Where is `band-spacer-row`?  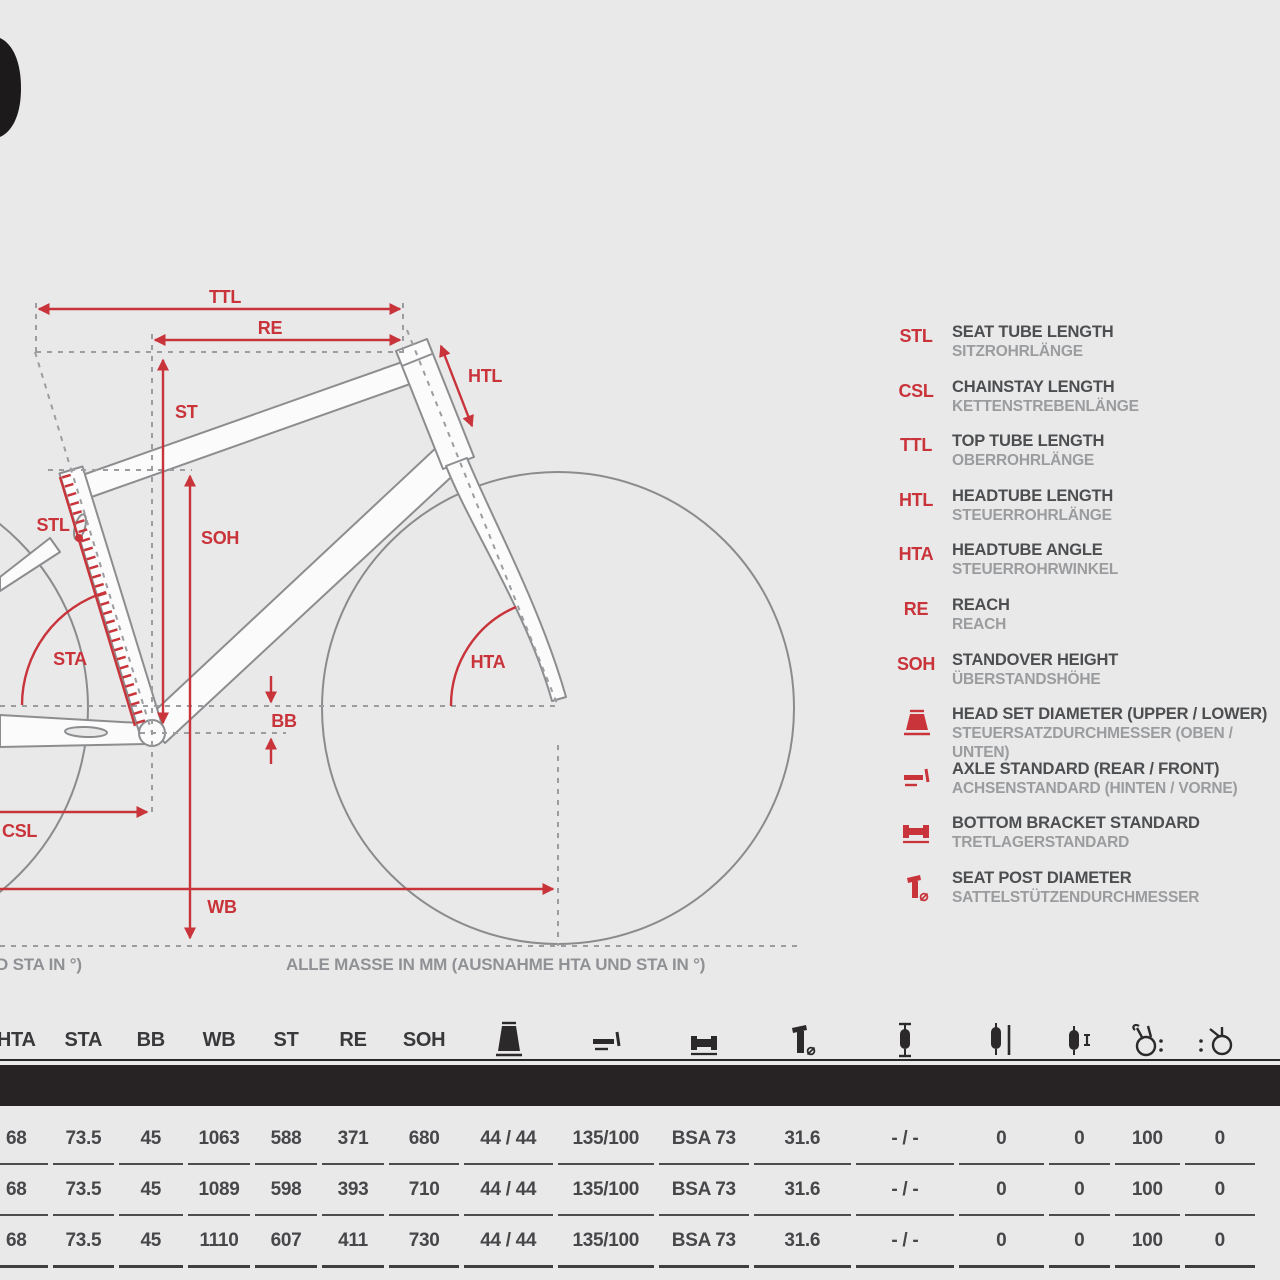 band-spacer-row is located at coordinates (627, 1088).